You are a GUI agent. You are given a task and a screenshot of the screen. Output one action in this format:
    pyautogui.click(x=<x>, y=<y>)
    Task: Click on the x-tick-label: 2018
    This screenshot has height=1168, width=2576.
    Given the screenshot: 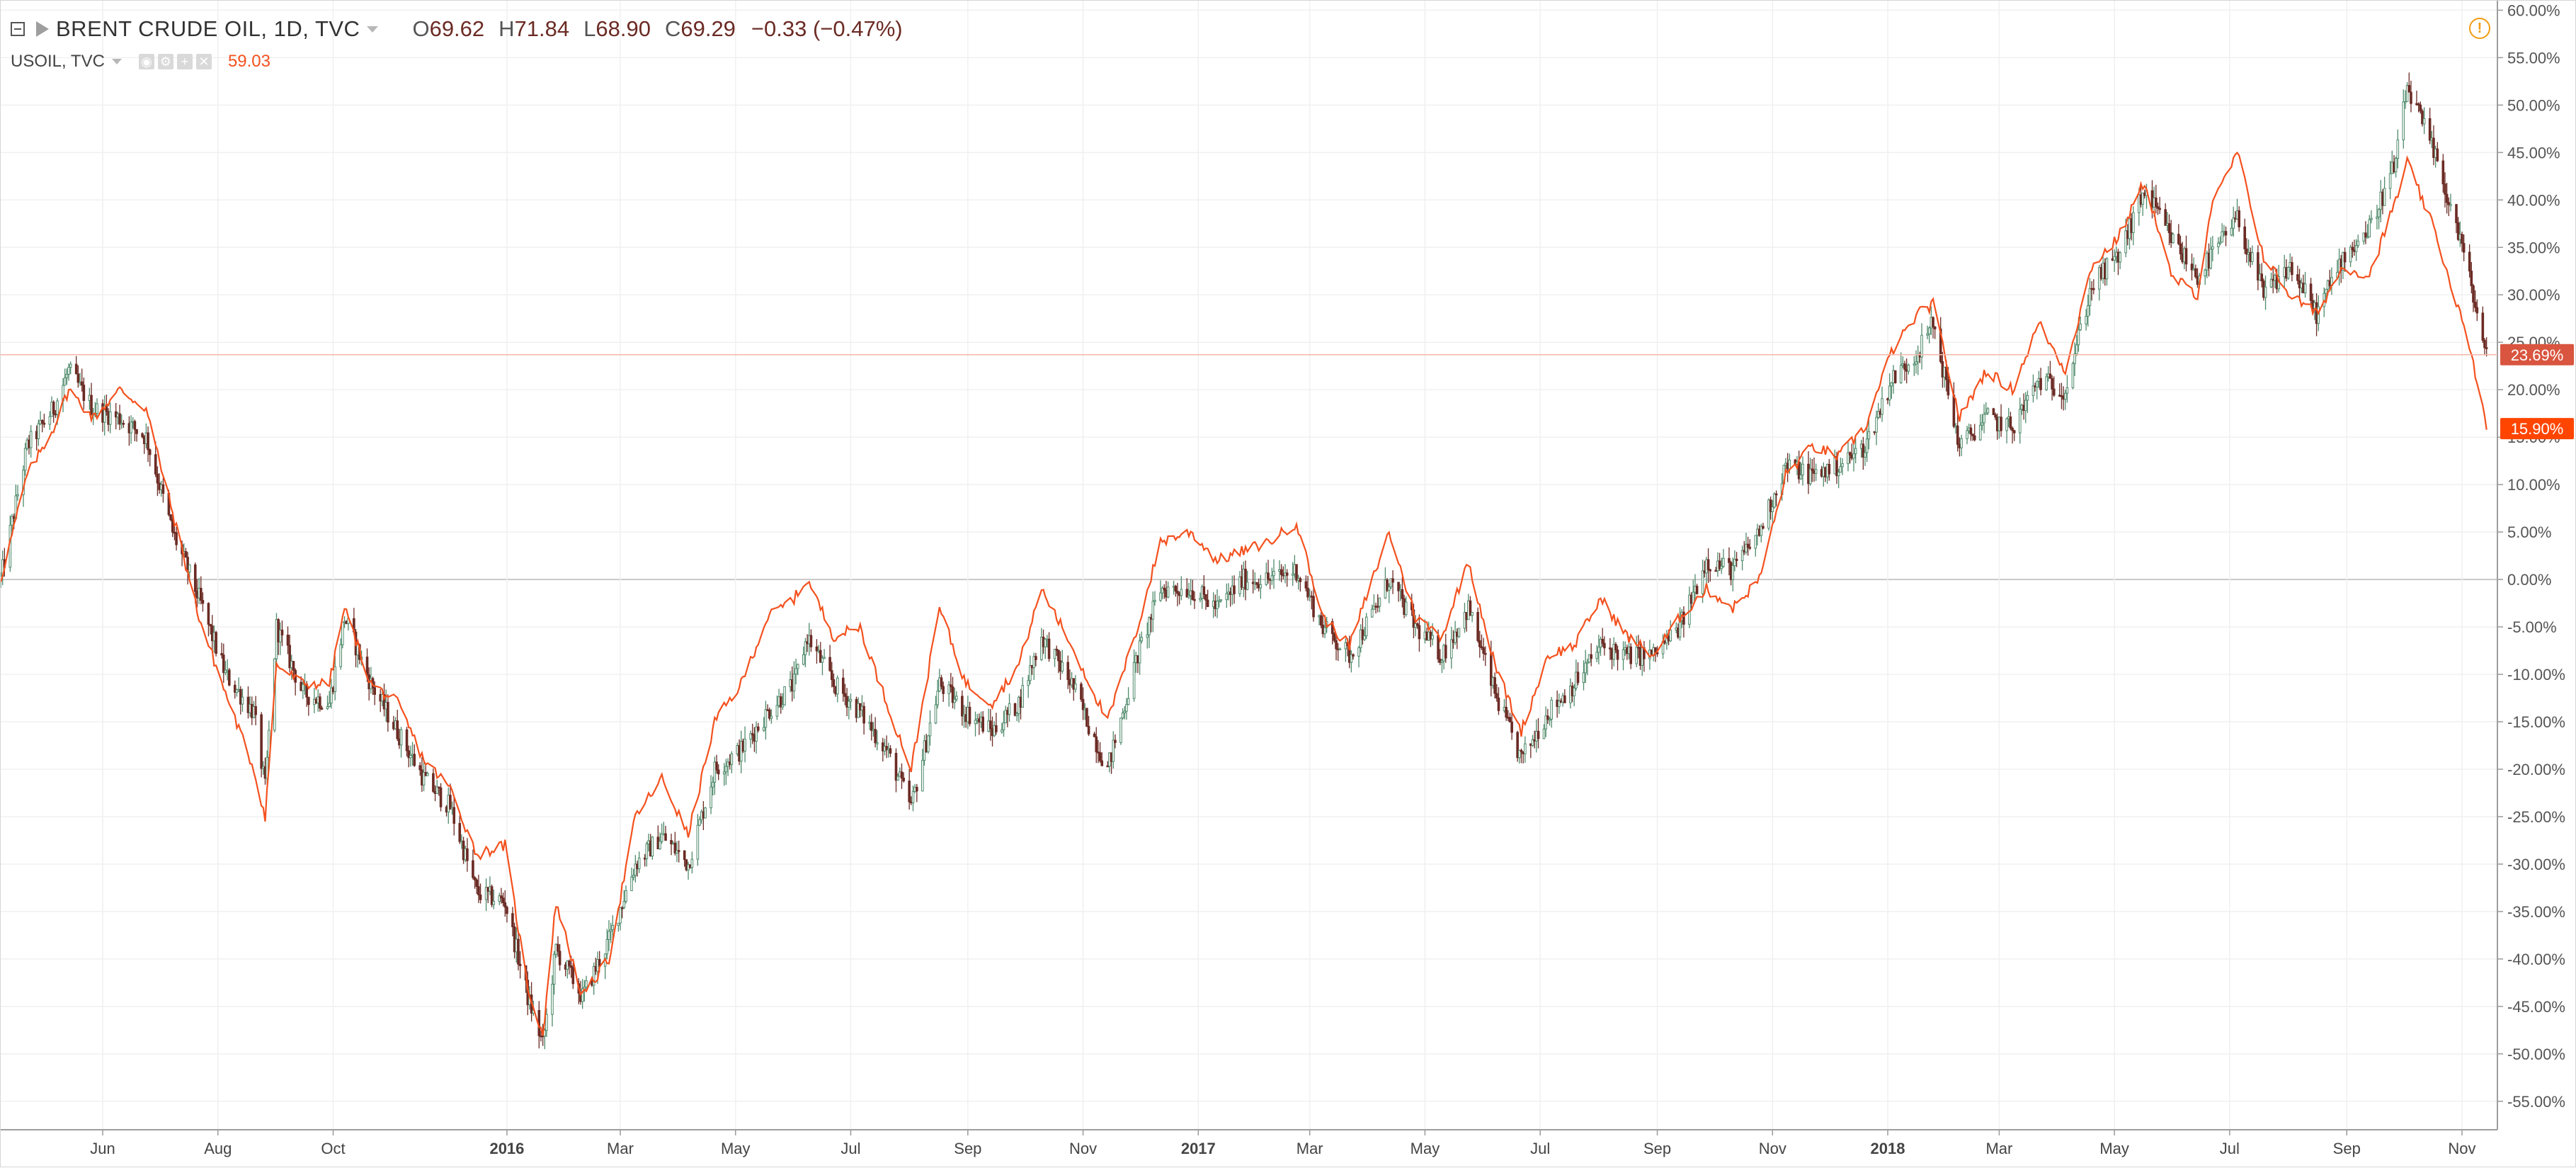 What is the action you would take?
    pyautogui.click(x=1888, y=1148)
    